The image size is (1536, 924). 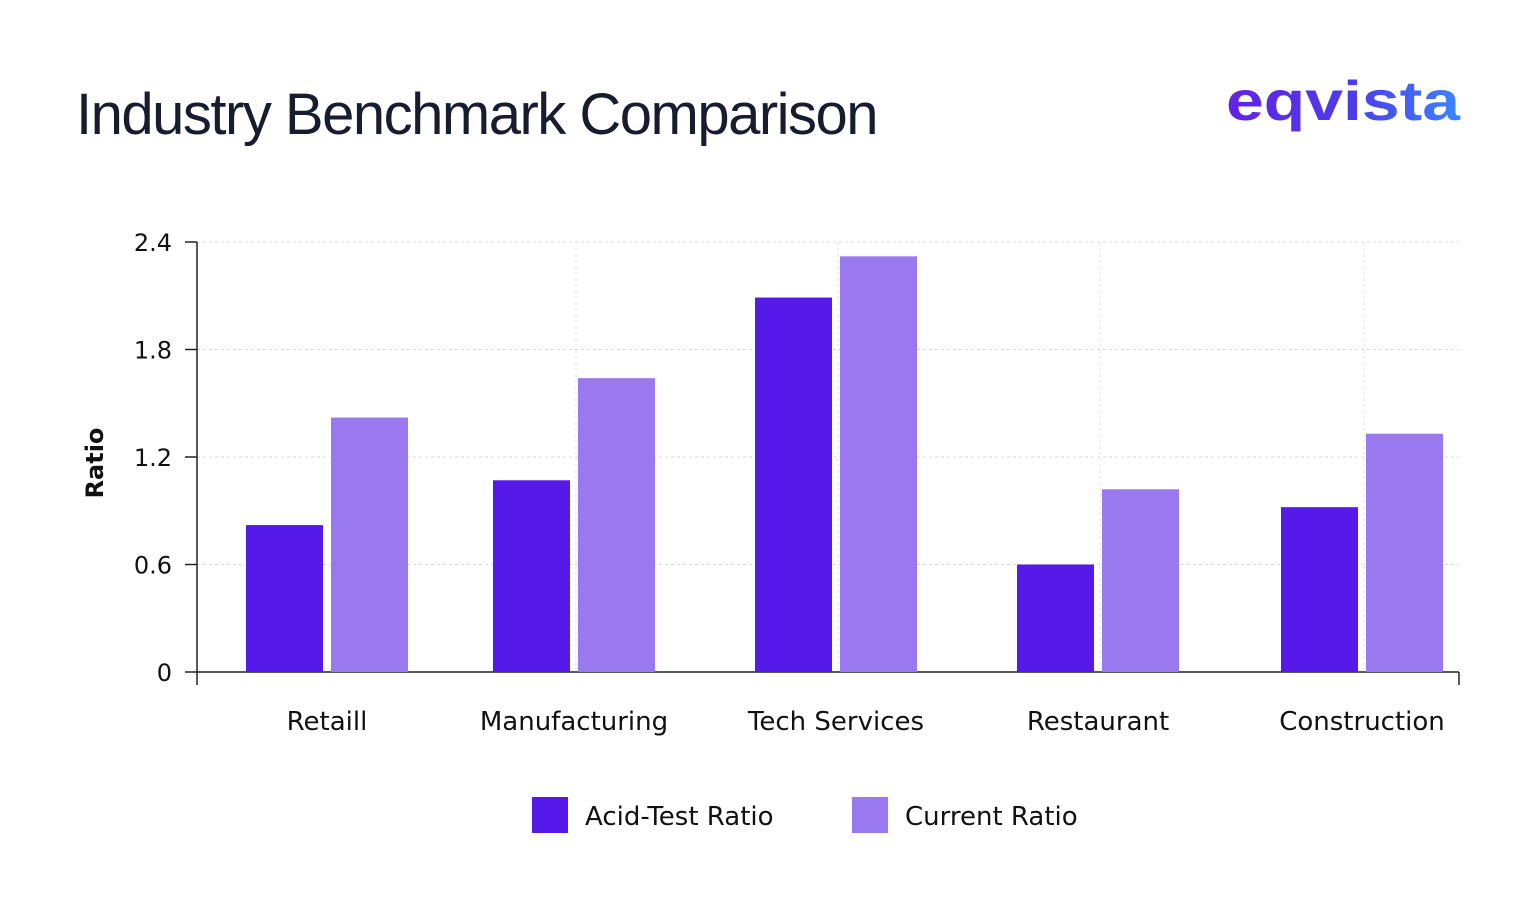 I want to click on legend-label: Acid-Test Ratio, so click(x=679, y=817).